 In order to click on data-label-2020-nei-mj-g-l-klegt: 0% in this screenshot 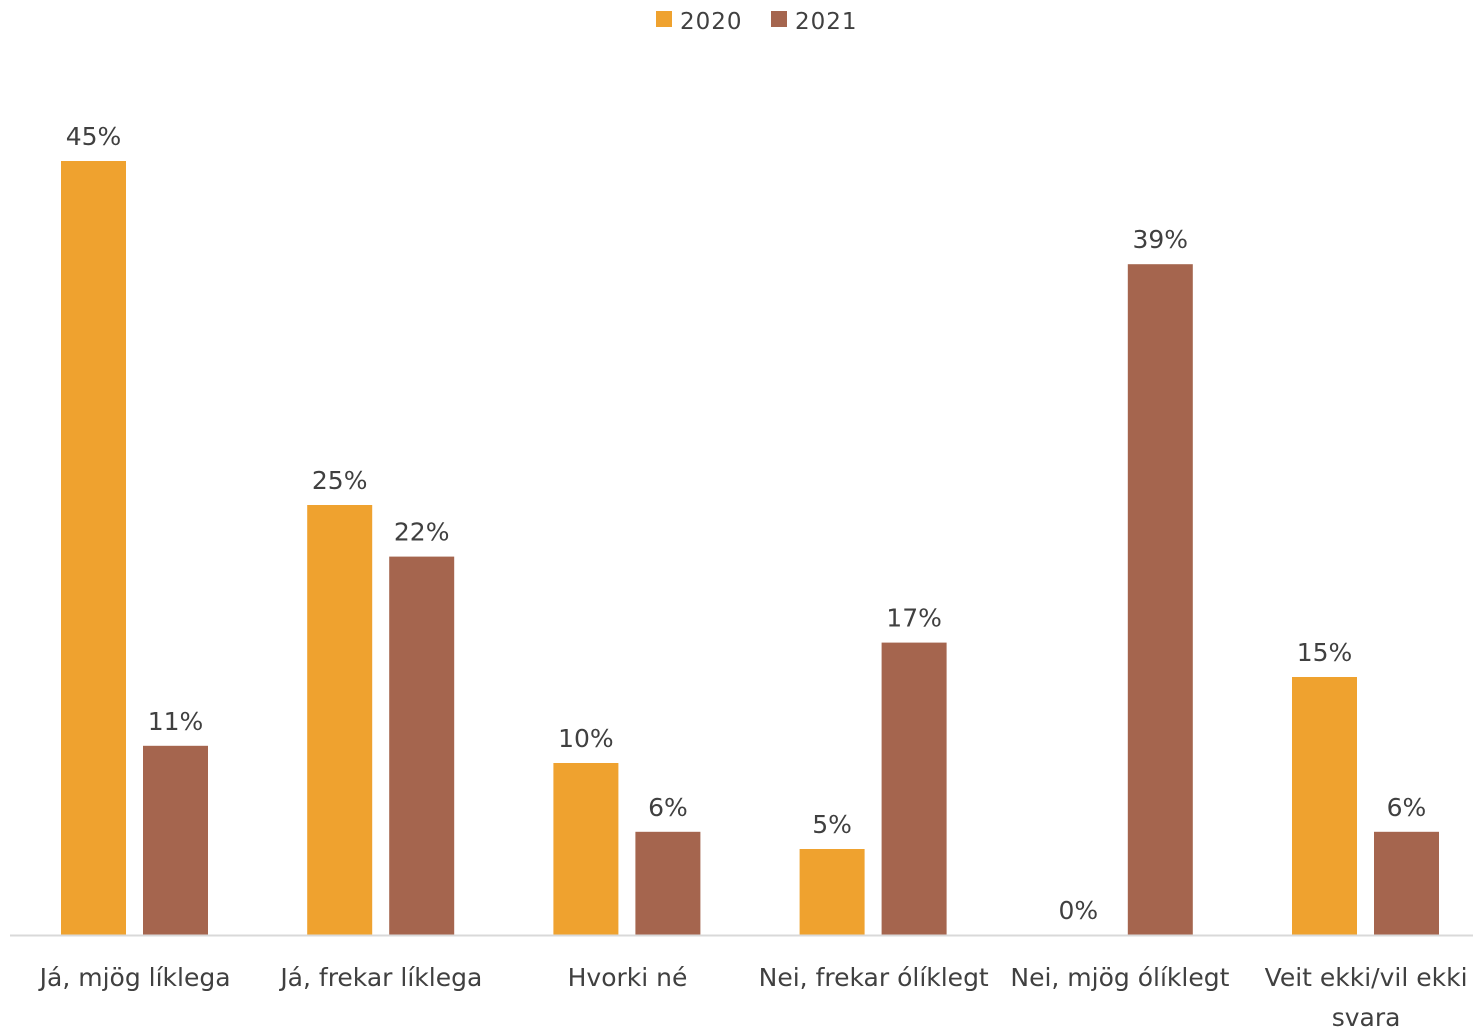, I will do `click(1078, 910)`.